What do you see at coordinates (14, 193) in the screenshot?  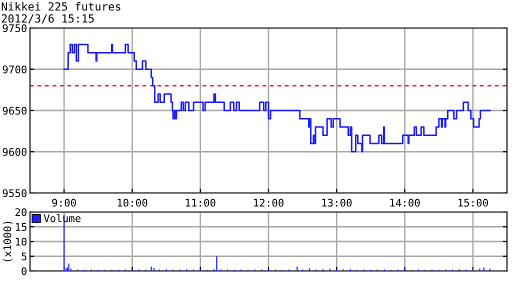 I see `y-tick-label: 9550` at bounding box center [14, 193].